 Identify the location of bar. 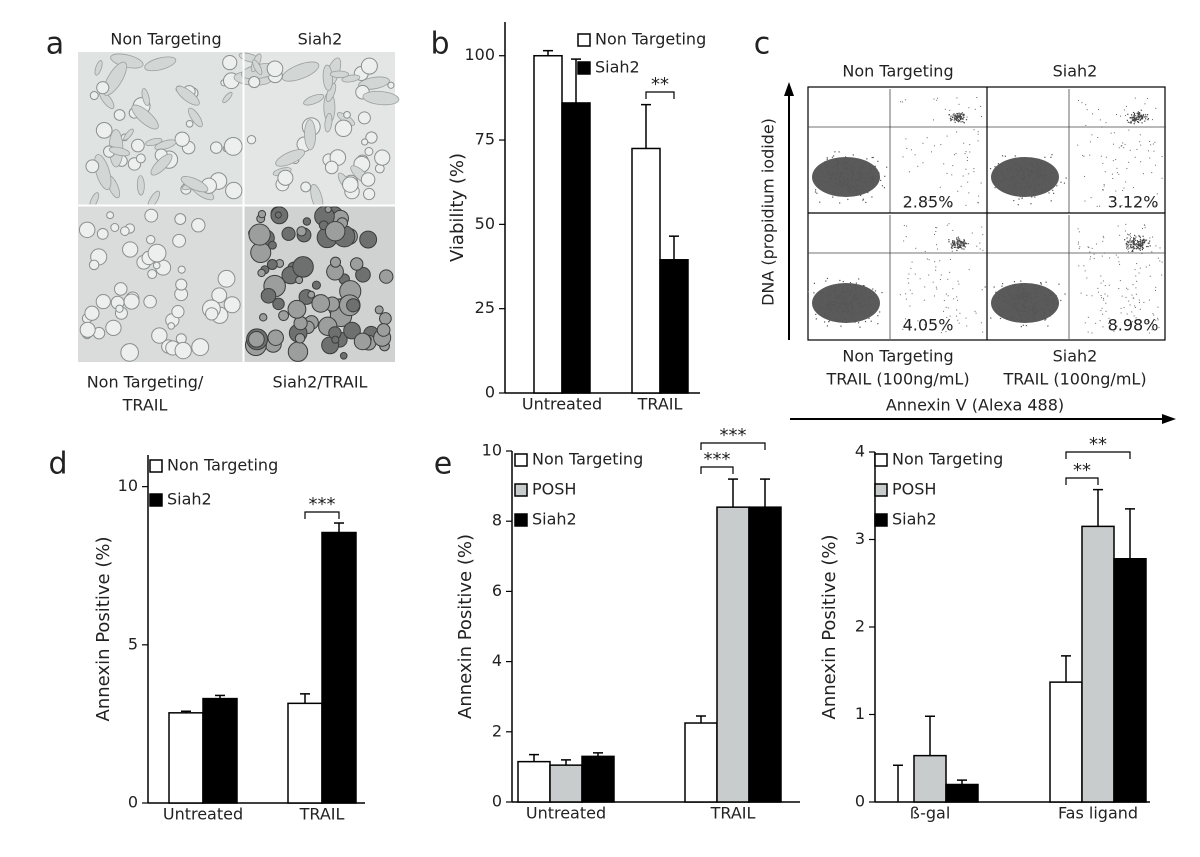
(765, 654).